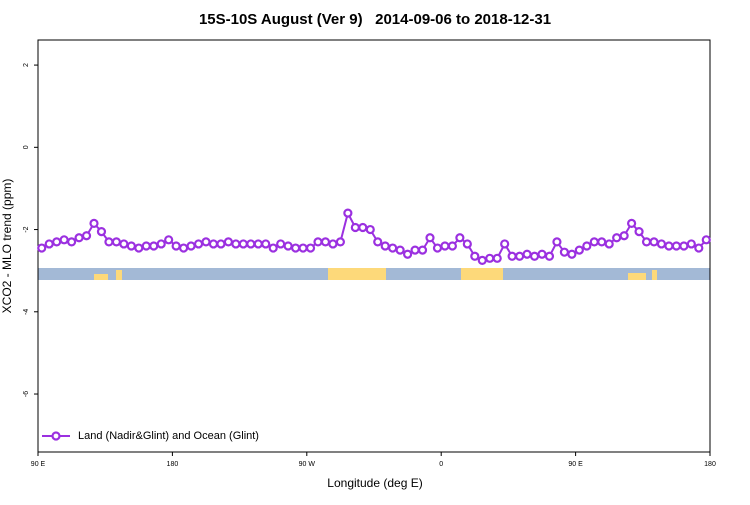 The height and width of the screenshot is (505, 750). I want to click on legend-label: Land (Nadir&Glint) and Ocean (Glint), so click(168, 436).